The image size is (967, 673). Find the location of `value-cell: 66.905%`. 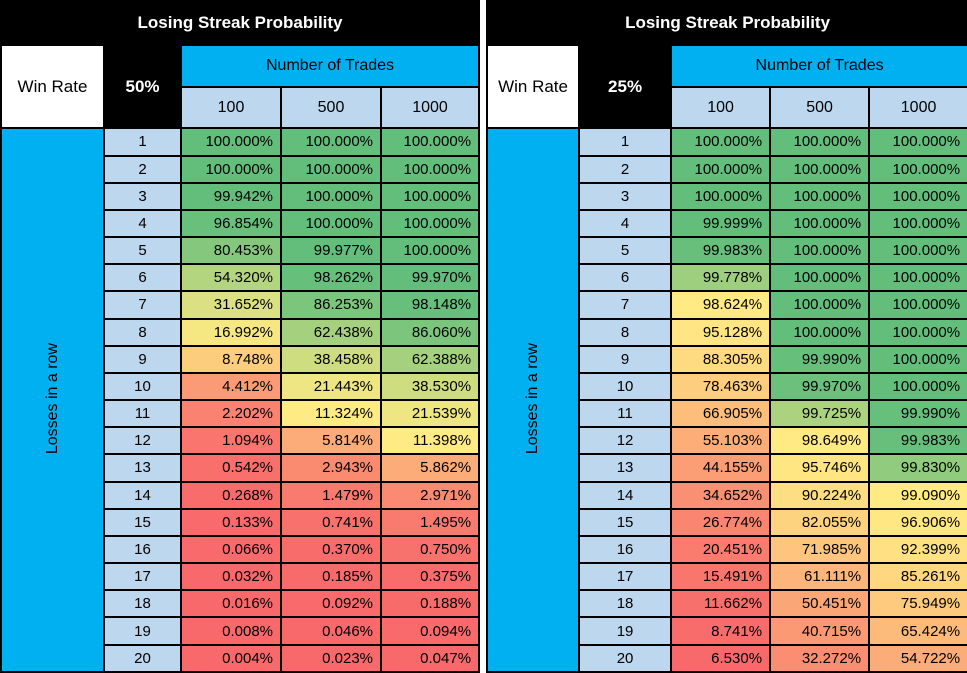

value-cell: 66.905% is located at coordinates (721, 414).